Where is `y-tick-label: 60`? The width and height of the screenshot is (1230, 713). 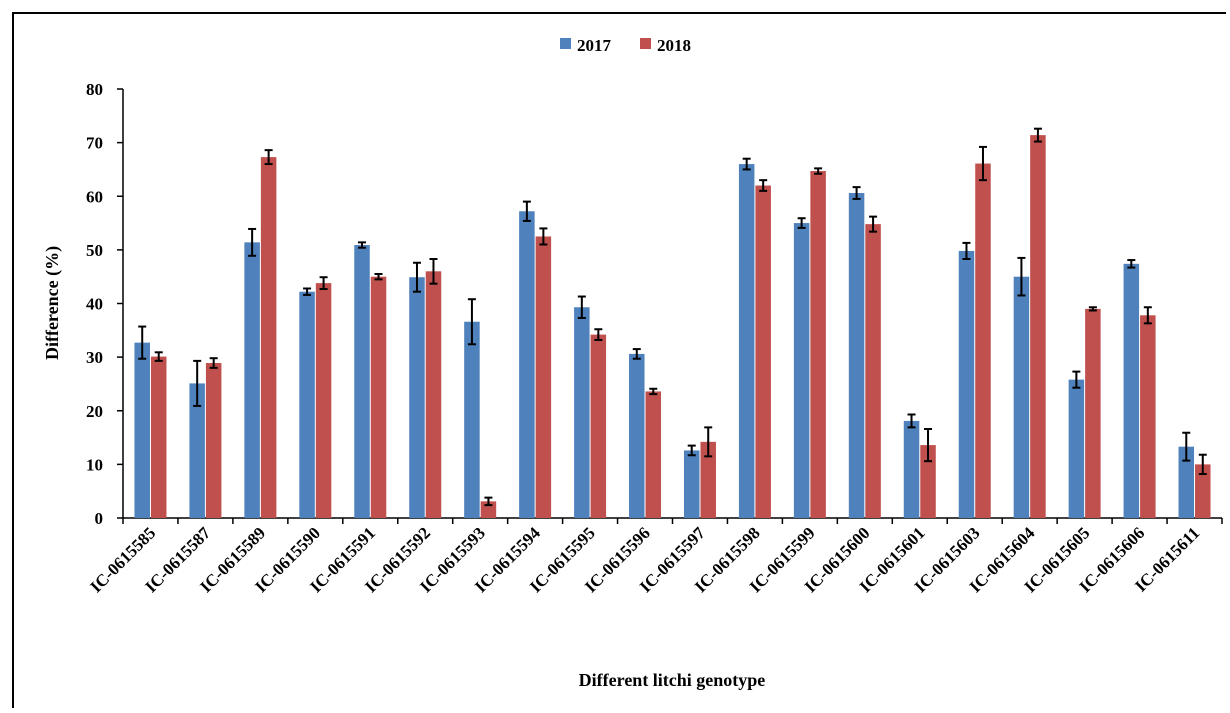
y-tick-label: 60 is located at coordinates (94, 196).